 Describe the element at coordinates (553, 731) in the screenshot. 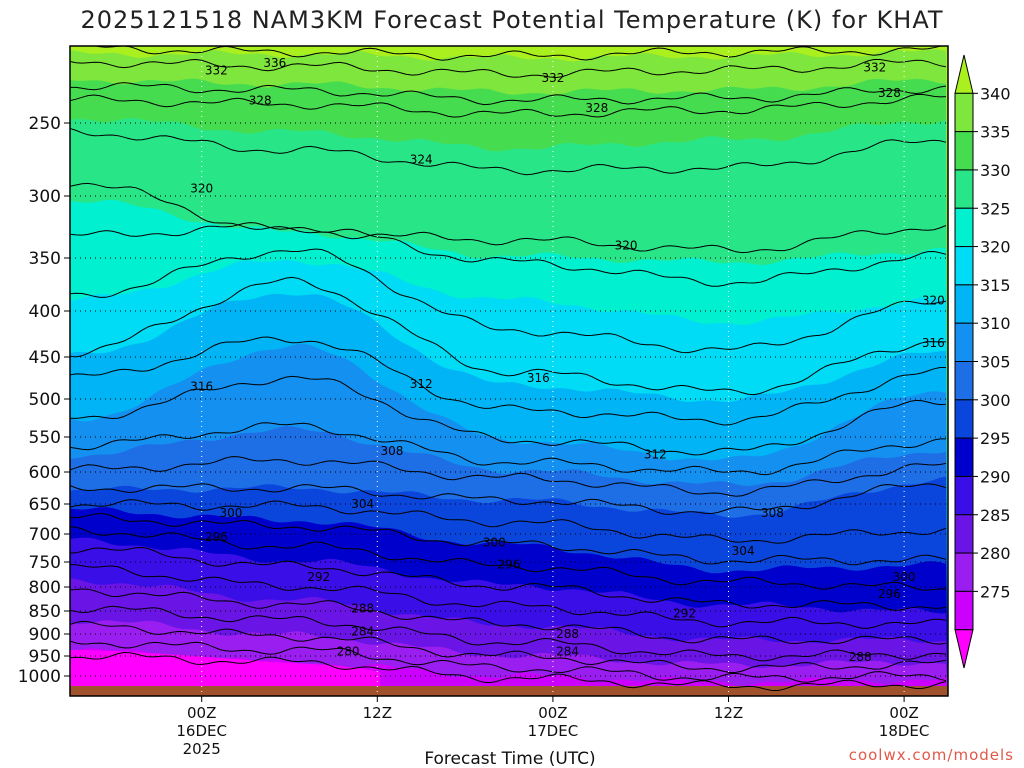

I see `x-tick-date: 17DEC` at that location.